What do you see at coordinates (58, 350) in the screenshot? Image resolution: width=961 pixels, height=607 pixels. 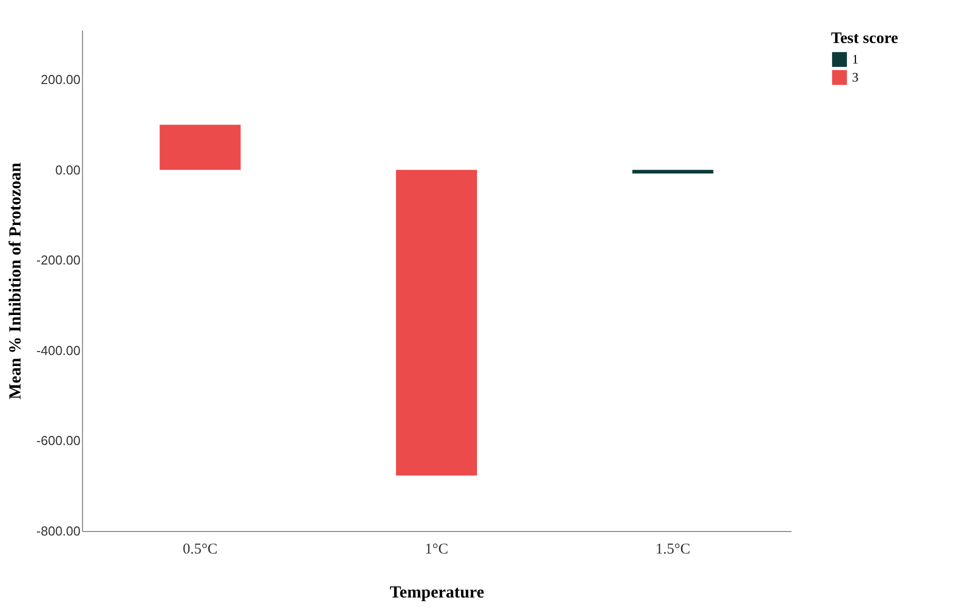 I see `y-tick-label: -400.00` at bounding box center [58, 350].